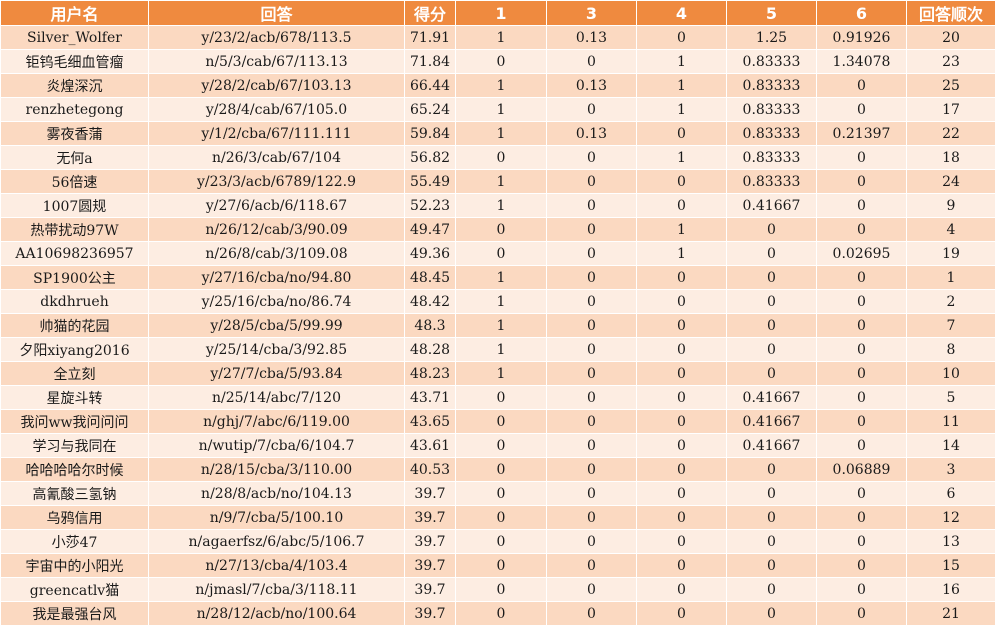 This screenshot has width=995, height=627. Describe the element at coordinates (430, 493) in the screenshot. I see `score-cell: 39.7` at that location.